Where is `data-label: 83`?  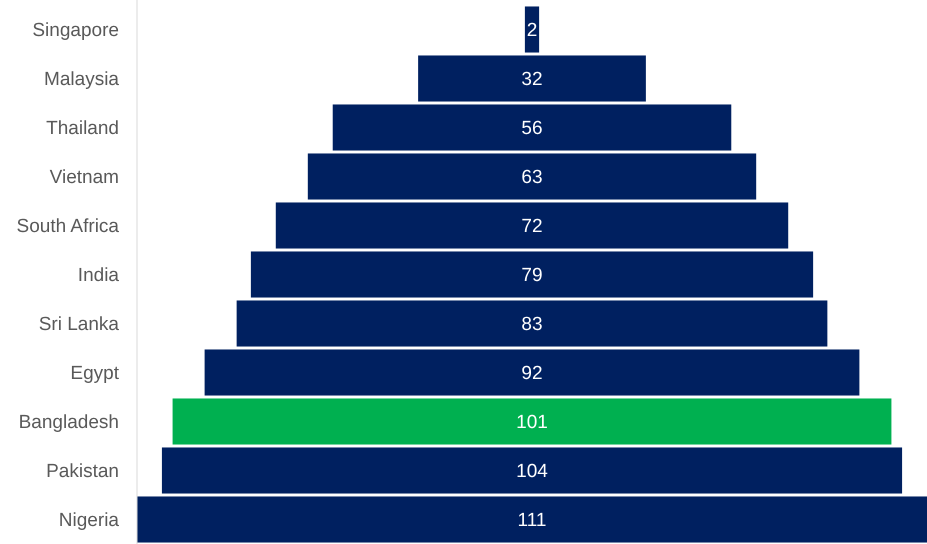 data-label: 83 is located at coordinates (532, 325).